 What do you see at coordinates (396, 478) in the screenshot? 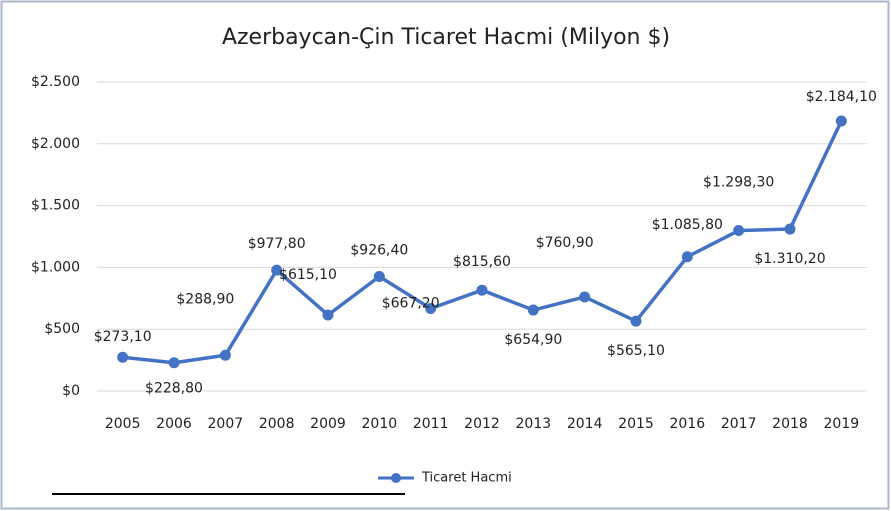
I see `legend-marker` at bounding box center [396, 478].